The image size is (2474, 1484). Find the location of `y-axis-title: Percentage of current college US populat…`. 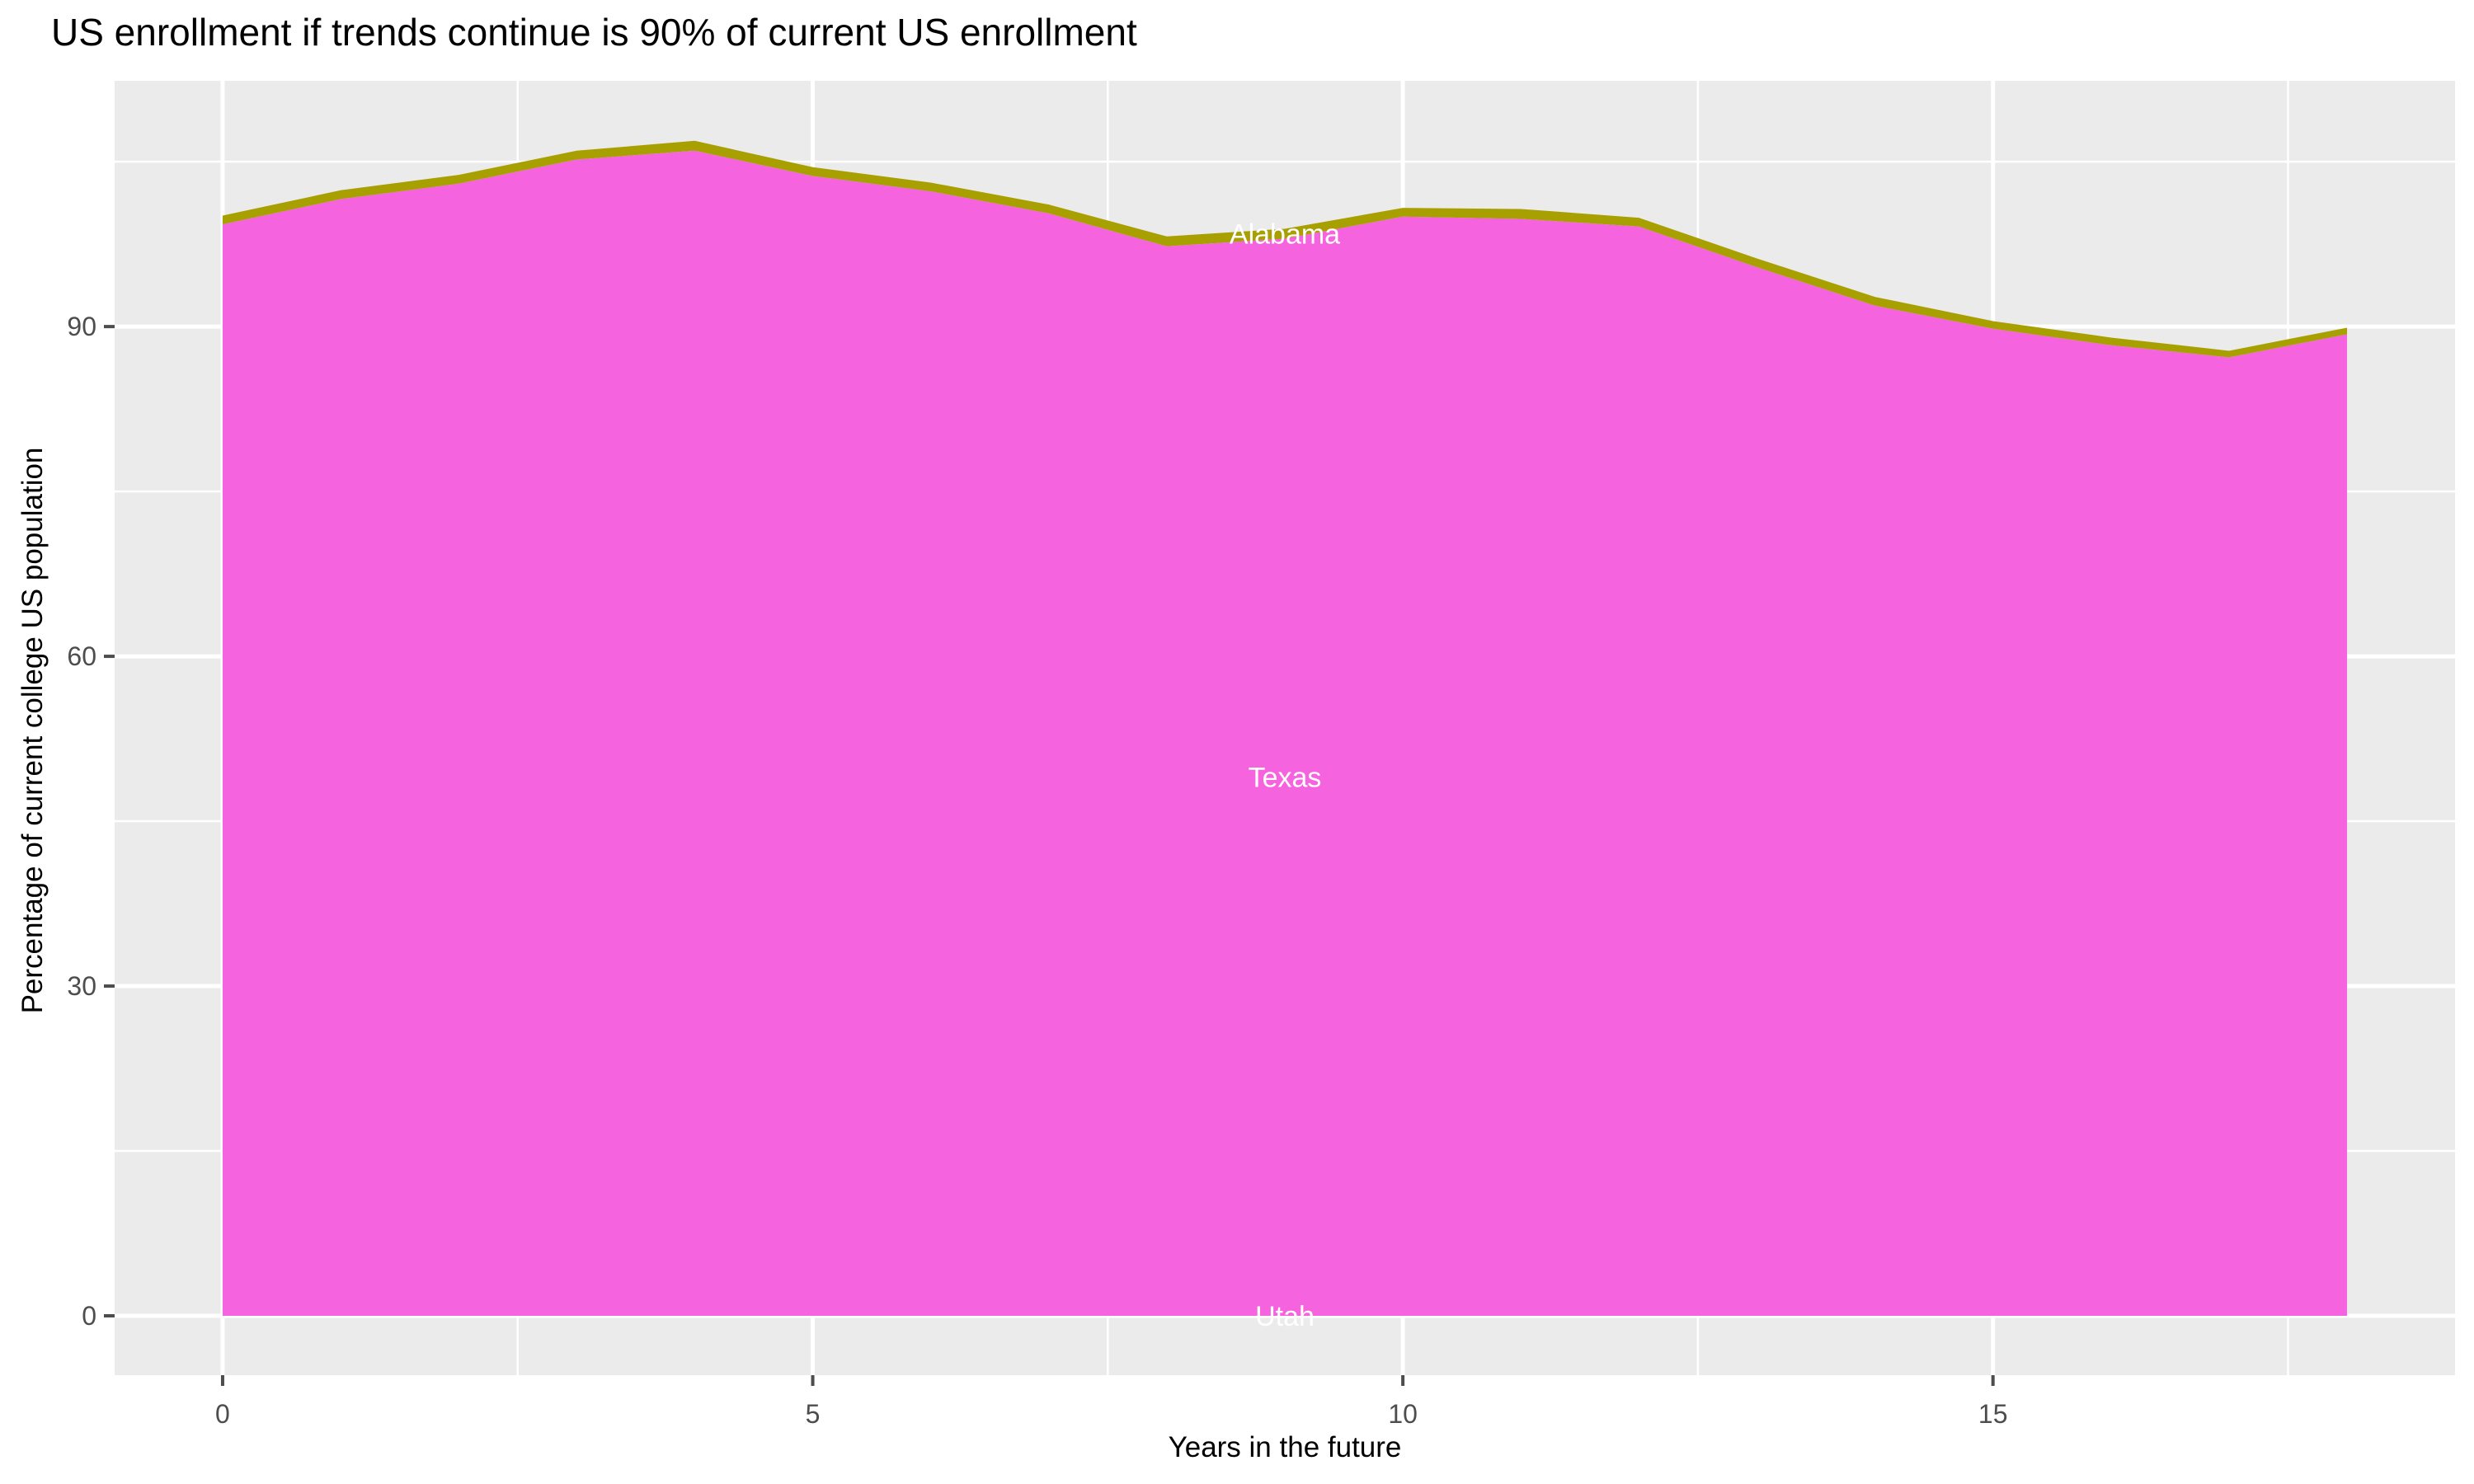

y-axis-title: Percentage of current college US populat… is located at coordinates (32, 730).